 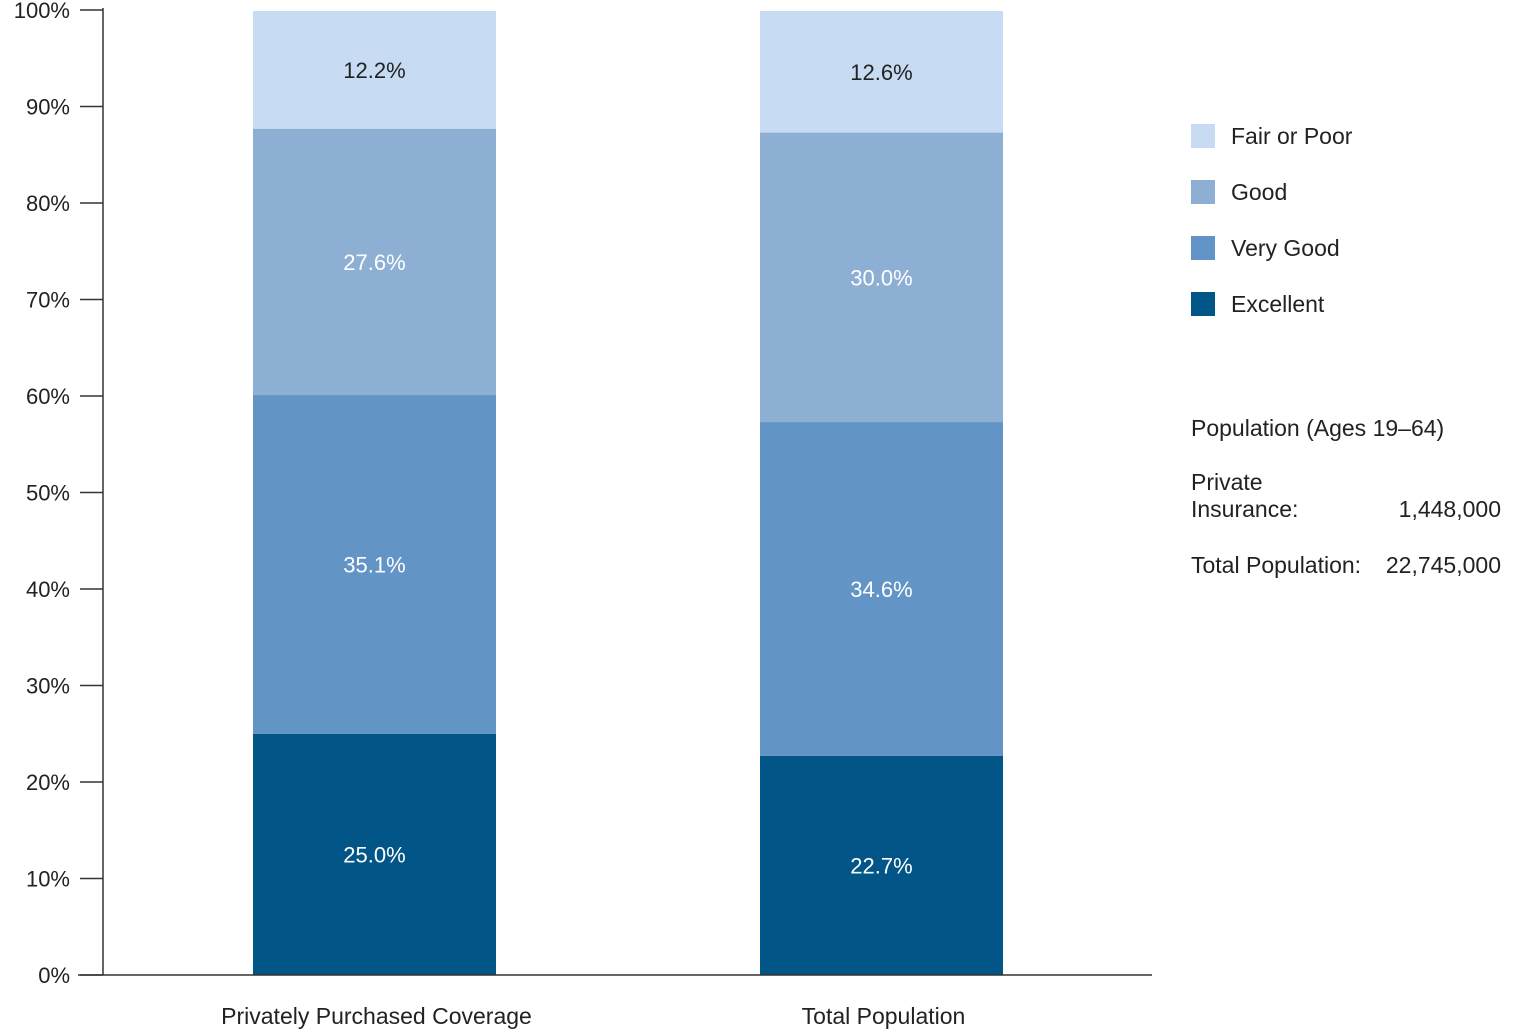 I want to click on legend-item-good: Good, so click(x=1271, y=192).